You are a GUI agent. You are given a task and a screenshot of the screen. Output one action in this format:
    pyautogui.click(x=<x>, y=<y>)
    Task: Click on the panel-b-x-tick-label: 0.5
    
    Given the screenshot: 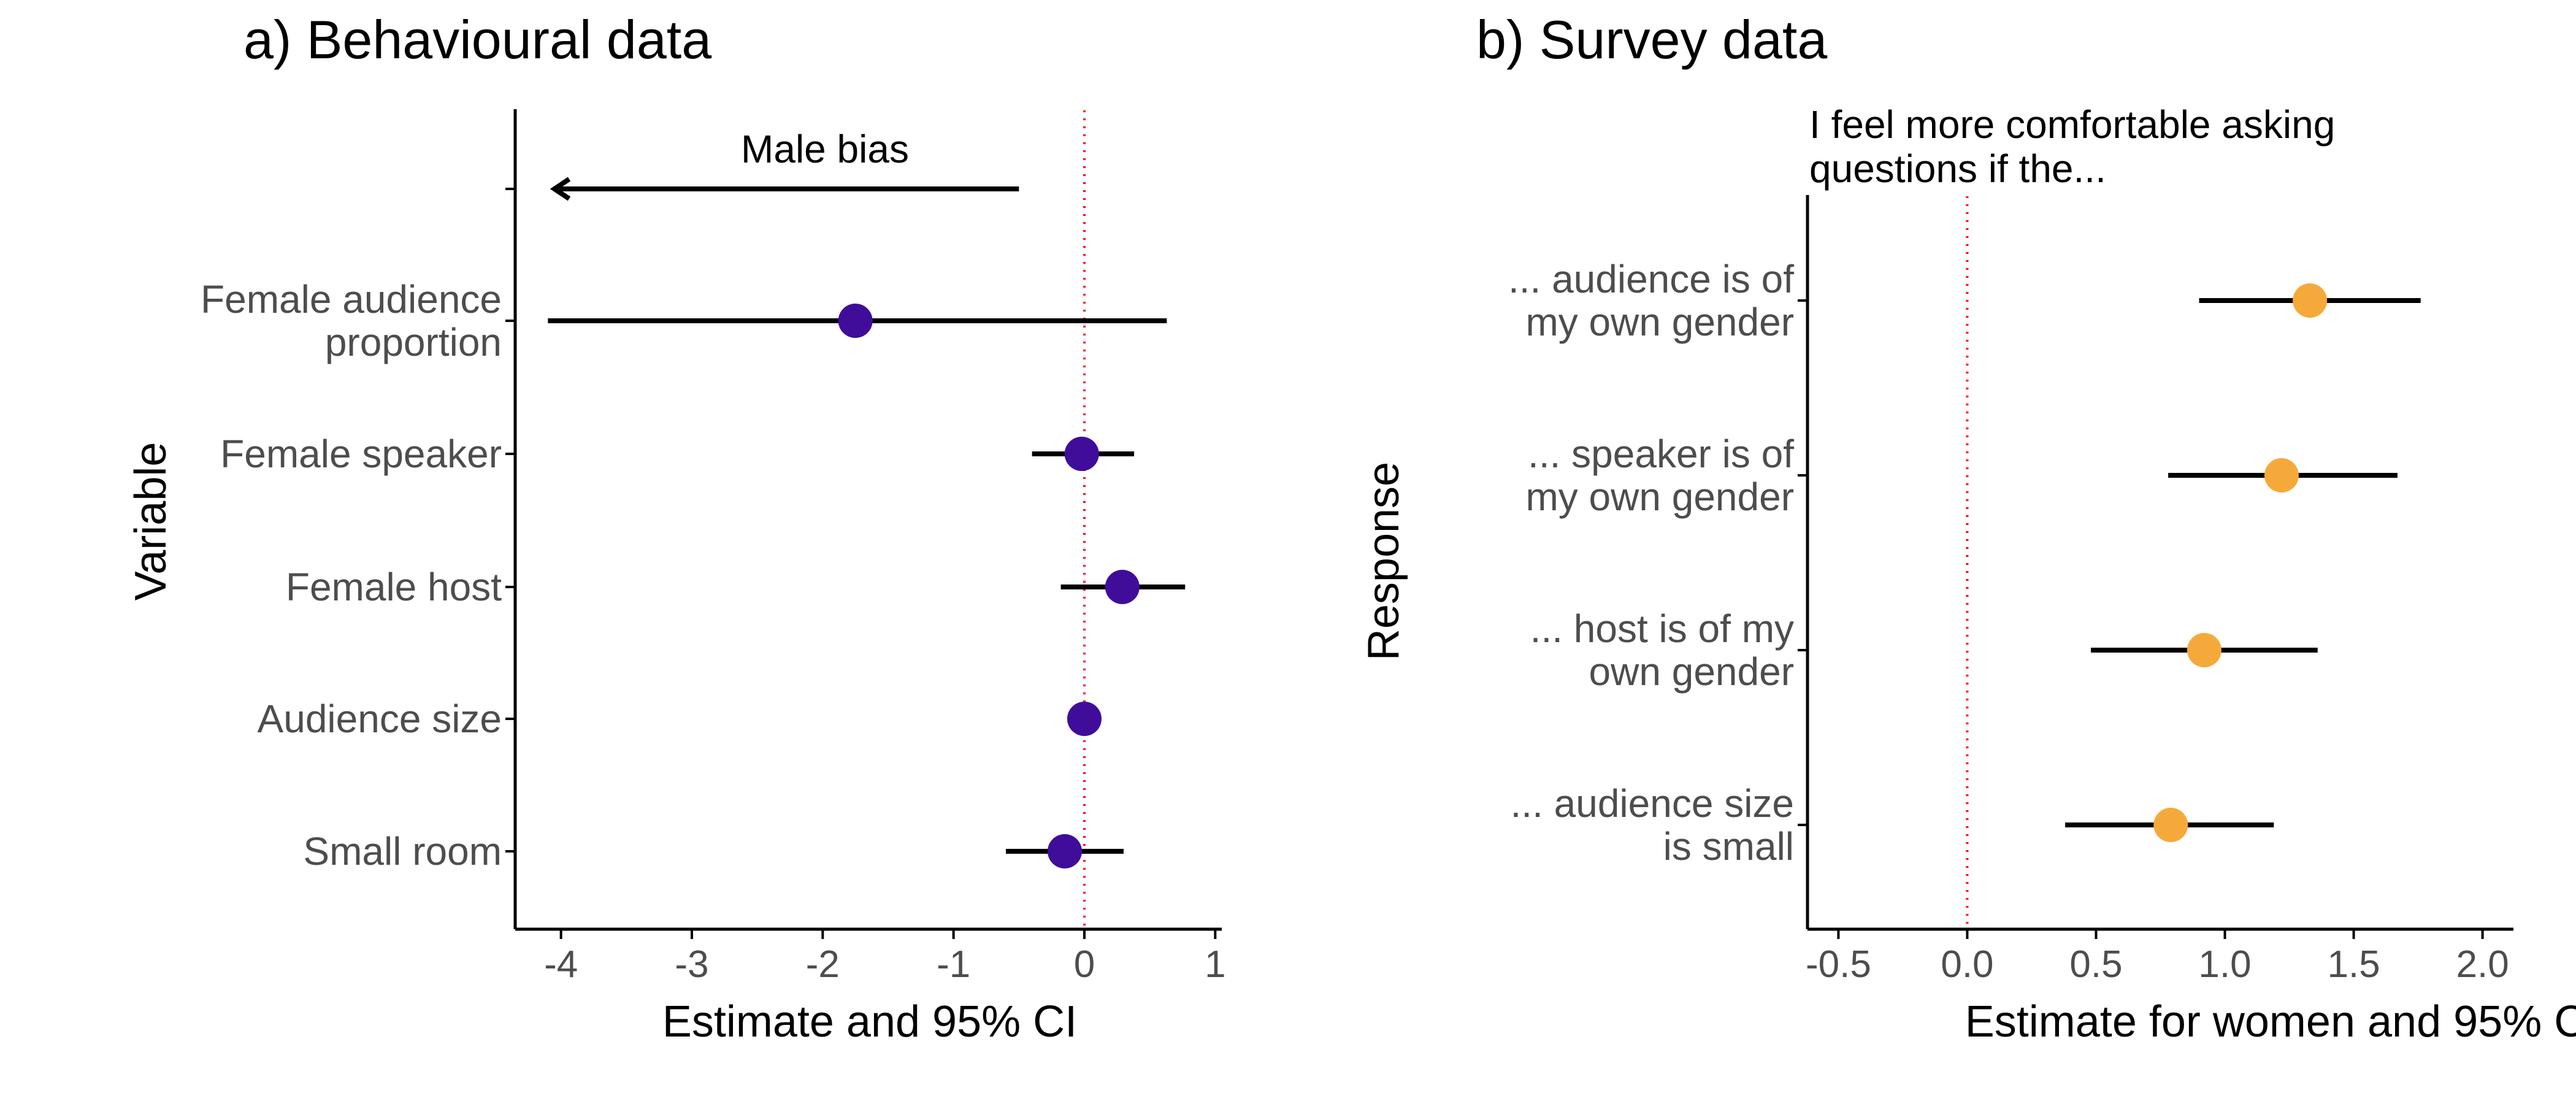 What is the action you would take?
    pyautogui.click(x=2095, y=964)
    